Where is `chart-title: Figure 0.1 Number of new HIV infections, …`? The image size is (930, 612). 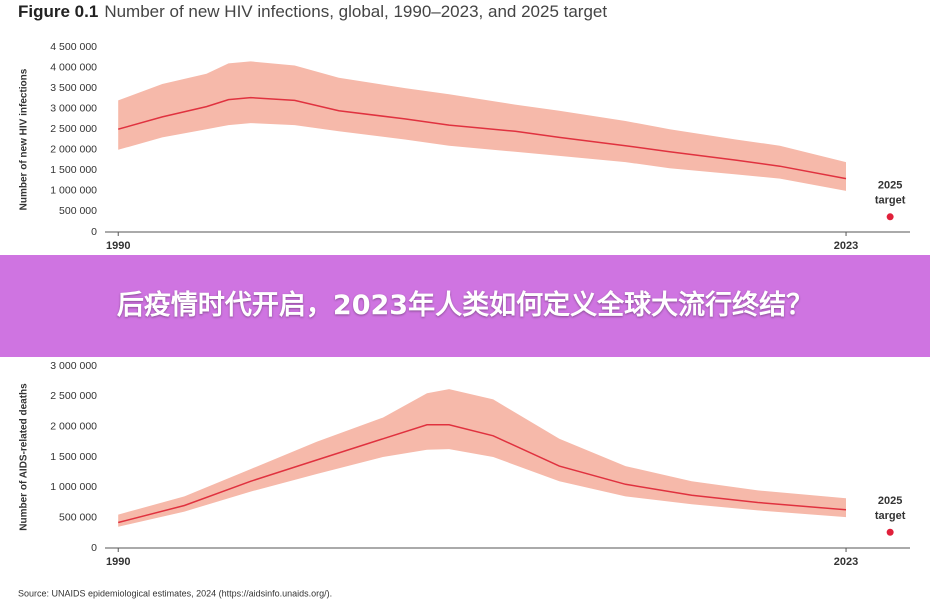
chart-title: Figure 0.1 Number of new HIV infections, … is located at coordinates (312, 11).